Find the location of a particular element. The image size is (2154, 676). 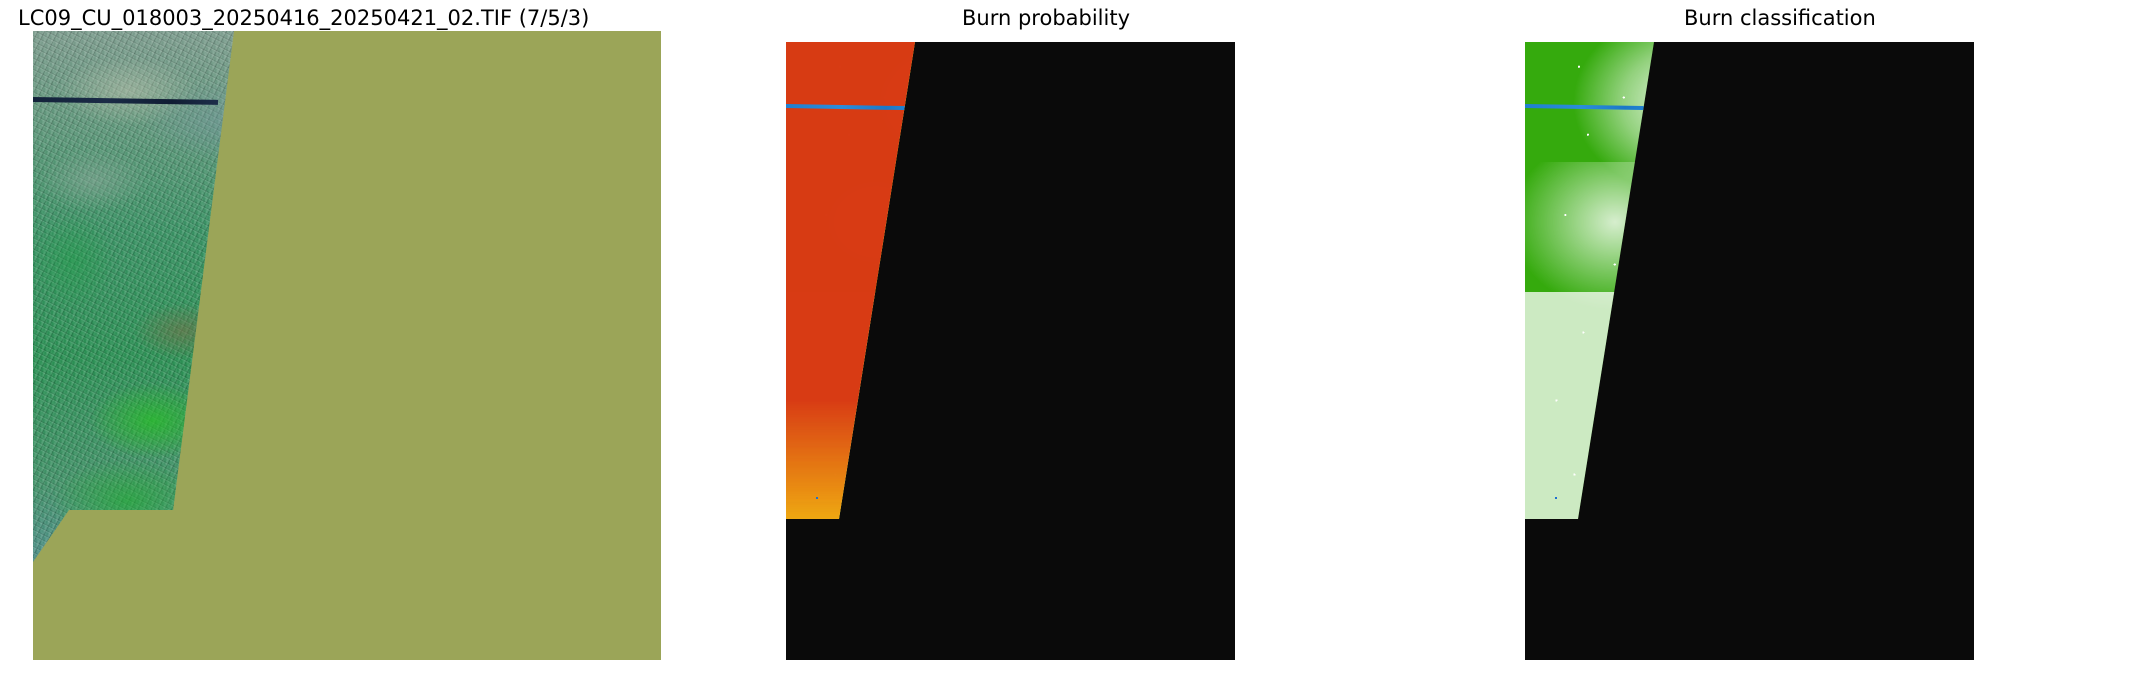

burn-classification-swath is located at coordinates (1589, 280).